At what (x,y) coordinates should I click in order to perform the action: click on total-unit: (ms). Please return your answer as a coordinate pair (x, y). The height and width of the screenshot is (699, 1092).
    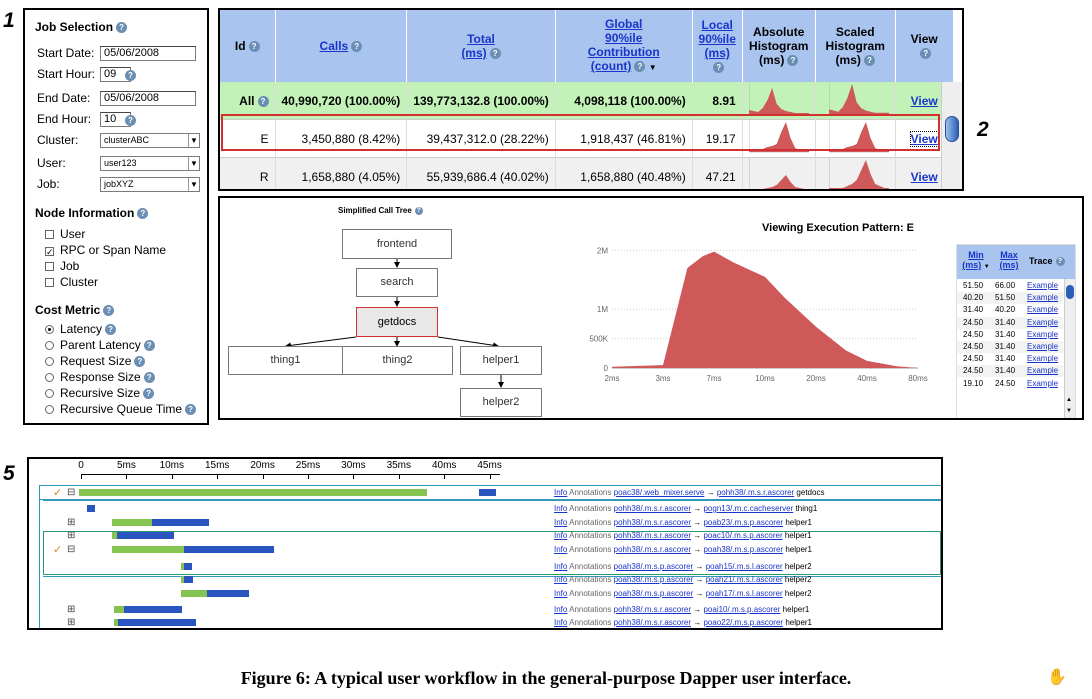
    Looking at the image, I should click on (474, 53).